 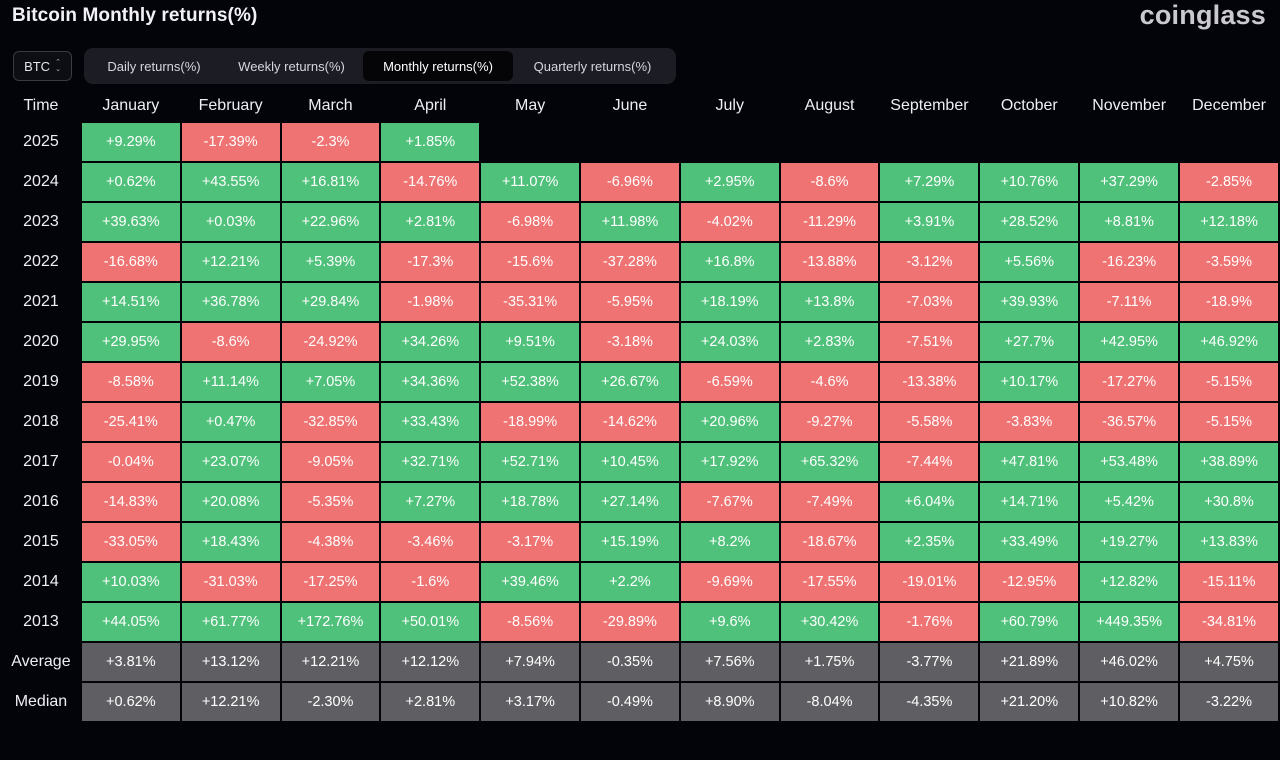 I want to click on return-cell: -35.31%, so click(x=530, y=302).